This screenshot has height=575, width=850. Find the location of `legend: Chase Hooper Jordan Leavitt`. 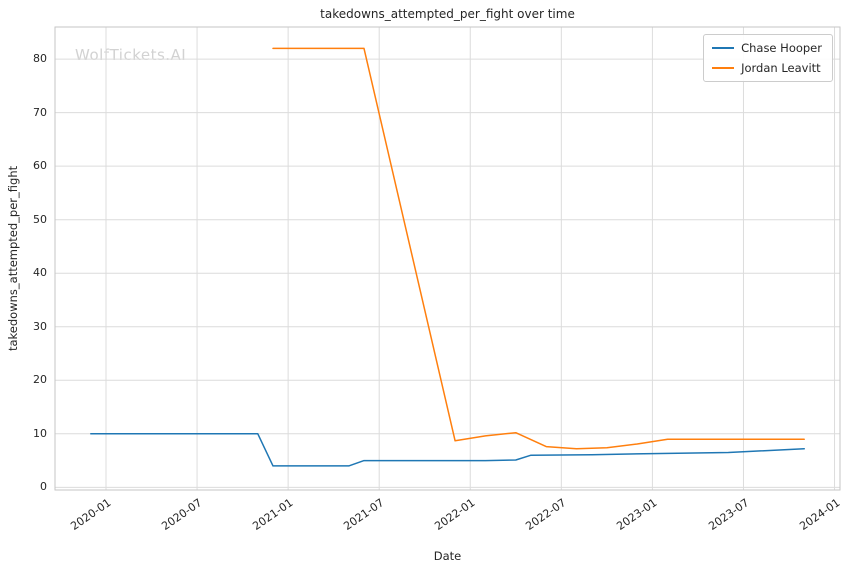

legend: Chase Hooper Jordan Leavitt is located at coordinates (768, 58).